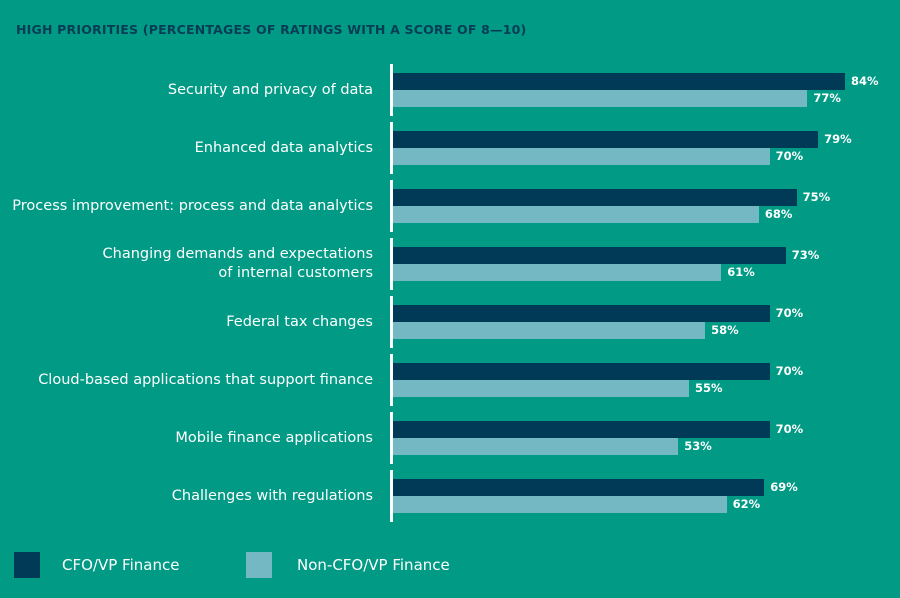 The width and height of the screenshot is (900, 598). I want to click on category-label: Federal tax changes, so click(299, 321).